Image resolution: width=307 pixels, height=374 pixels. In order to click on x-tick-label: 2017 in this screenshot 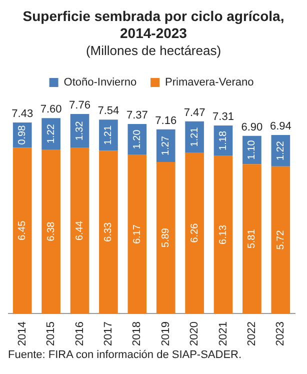, I will do `click(108, 334)`.